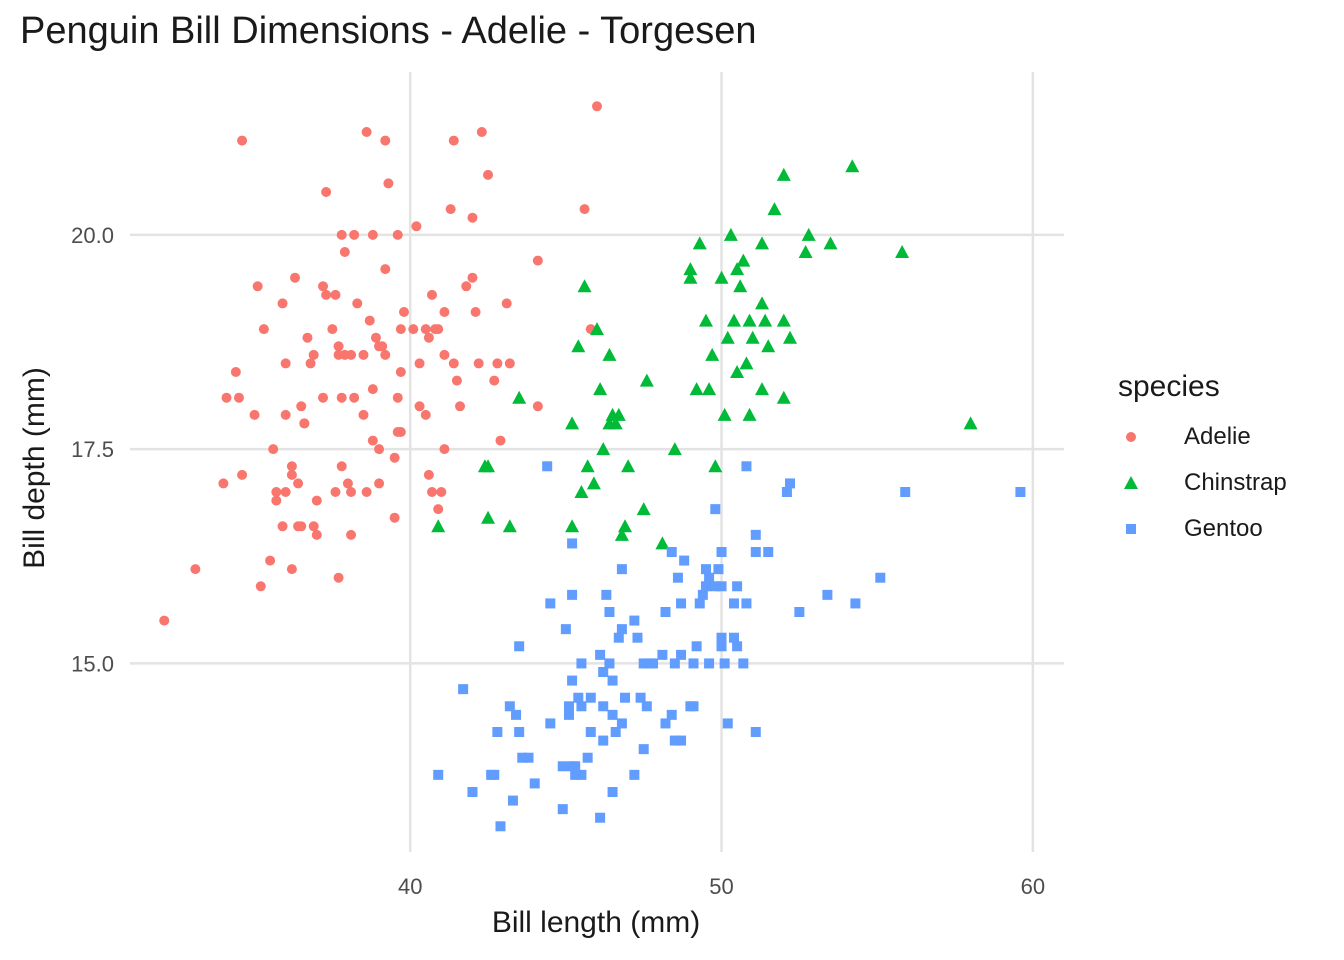  I want to click on legend: species Adelie Chinstrap Gentoo, so click(1202, 461).